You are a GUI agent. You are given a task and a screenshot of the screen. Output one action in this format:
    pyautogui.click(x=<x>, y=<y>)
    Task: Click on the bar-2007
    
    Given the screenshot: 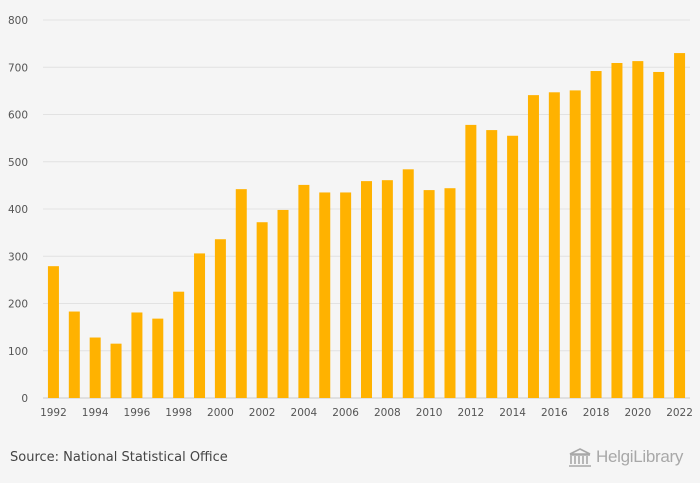 What is the action you would take?
    pyautogui.click(x=366, y=289)
    